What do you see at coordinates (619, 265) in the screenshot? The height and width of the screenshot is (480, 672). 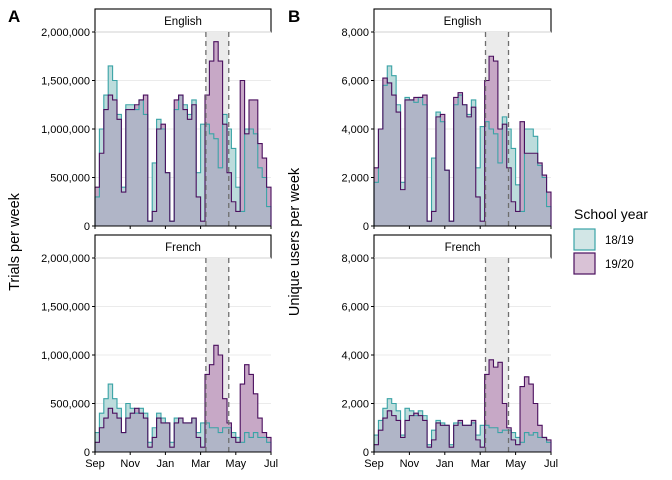 I see `legend-label-1920: 19/20` at bounding box center [619, 265].